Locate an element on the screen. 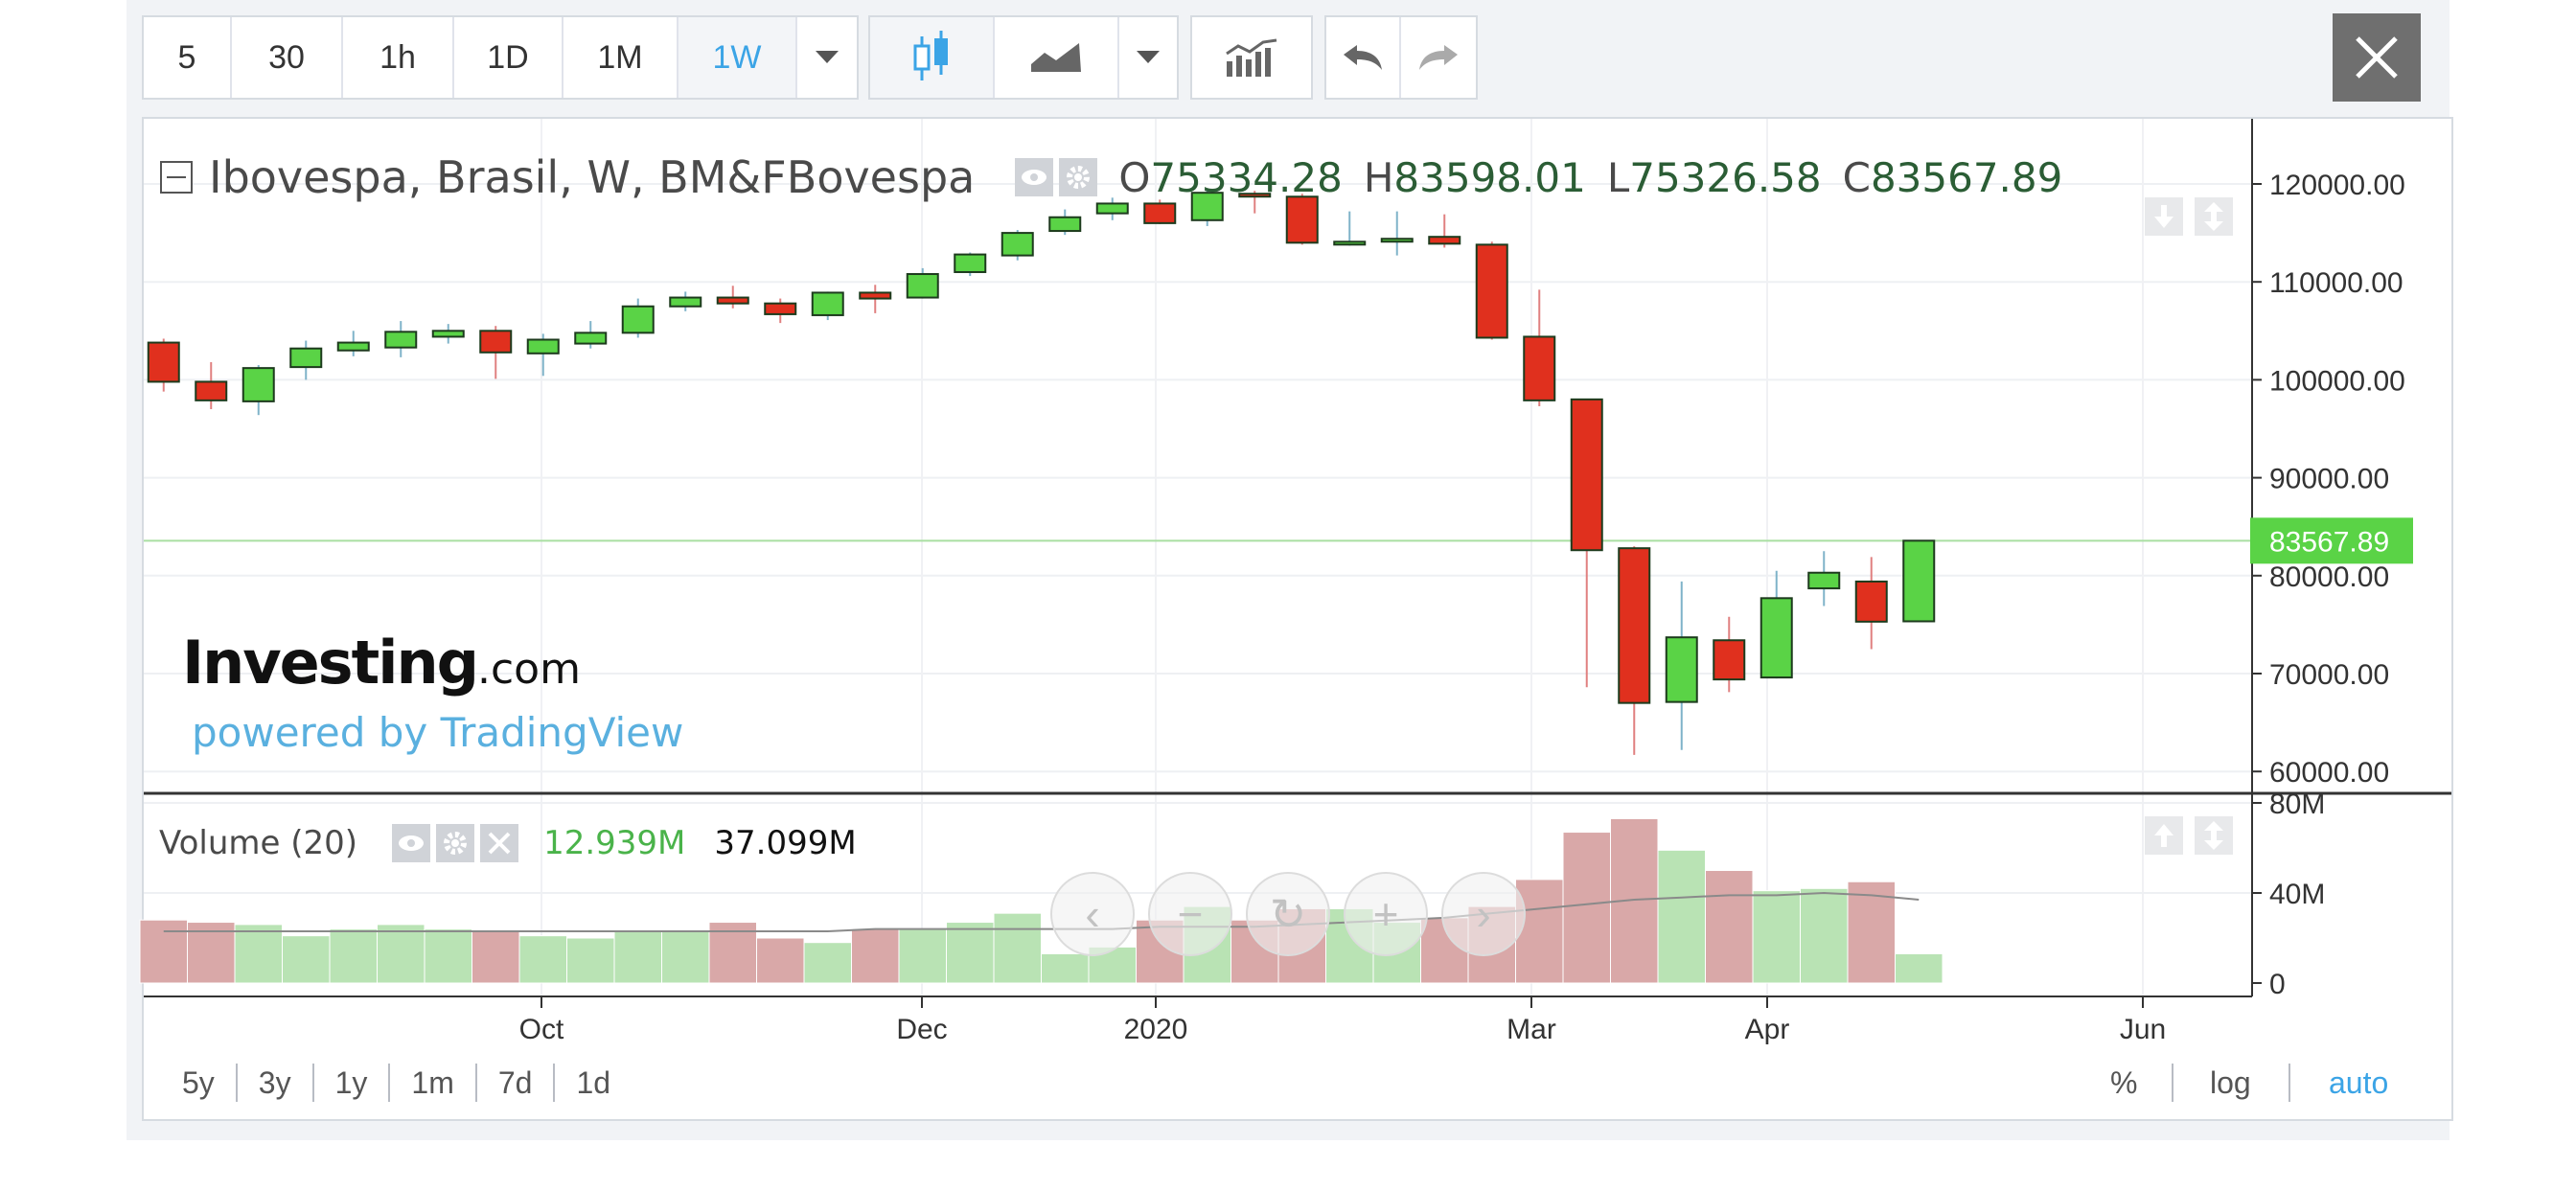 Image resolution: width=2576 pixels, height=1190 pixels. volume-ma-value: 37.099M is located at coordinates (785, 843).